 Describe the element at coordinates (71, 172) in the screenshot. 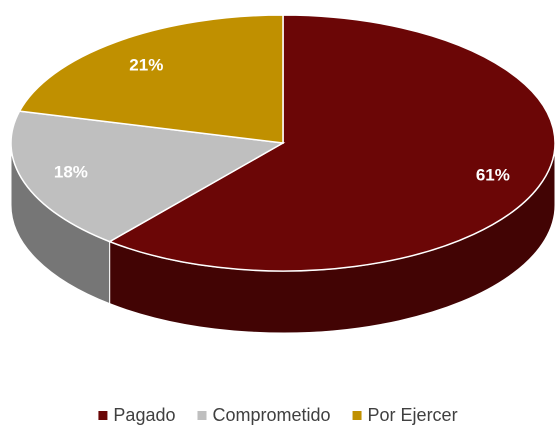

I see `value-label: 18%` at that location.